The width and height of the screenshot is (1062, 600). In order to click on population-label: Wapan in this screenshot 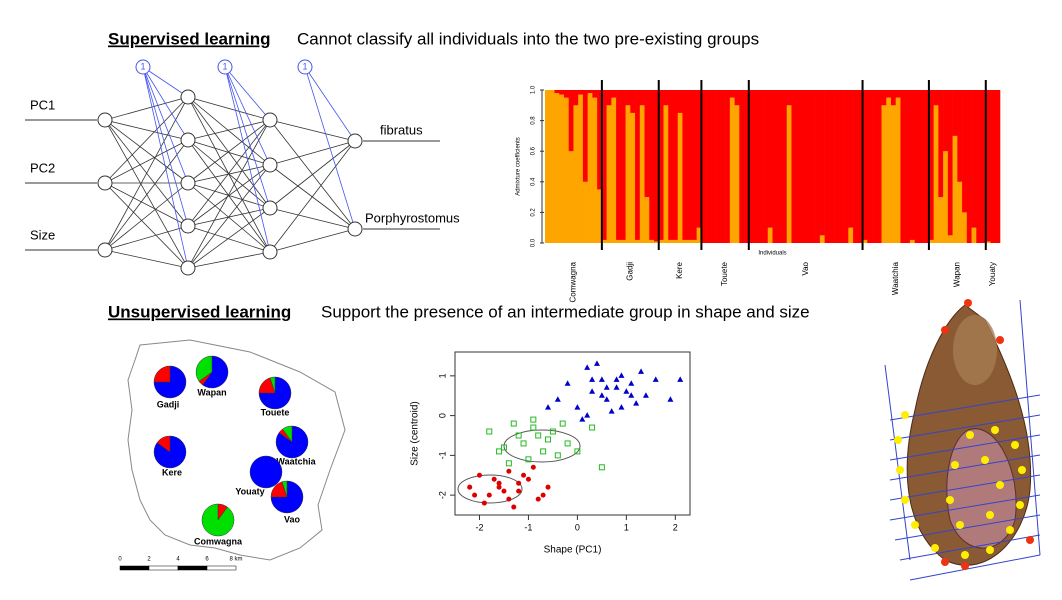, I will do `click(956, 274)`.